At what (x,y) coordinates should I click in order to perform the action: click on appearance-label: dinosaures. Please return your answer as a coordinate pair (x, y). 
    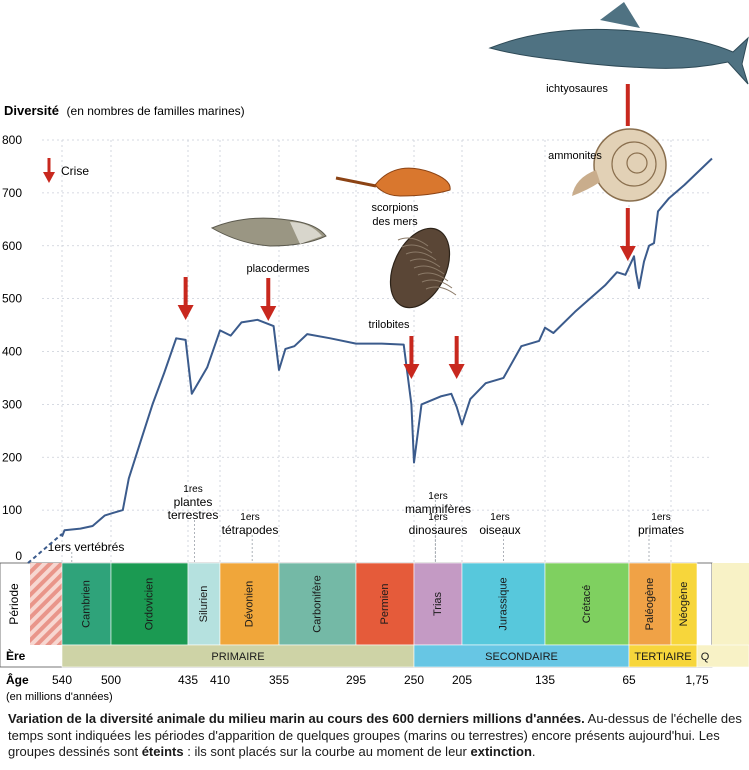
    Looking at the image, I should click on (438, 530).